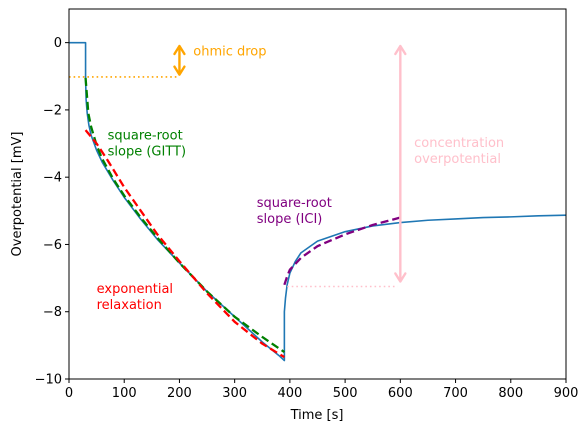  I want to click on arrow-concentration, so click(400, 163).